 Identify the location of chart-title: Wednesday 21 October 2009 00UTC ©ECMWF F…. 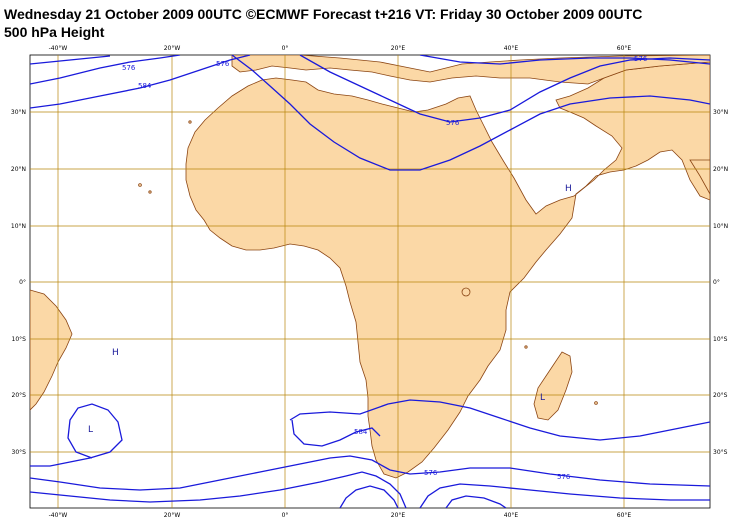
(323, 14).